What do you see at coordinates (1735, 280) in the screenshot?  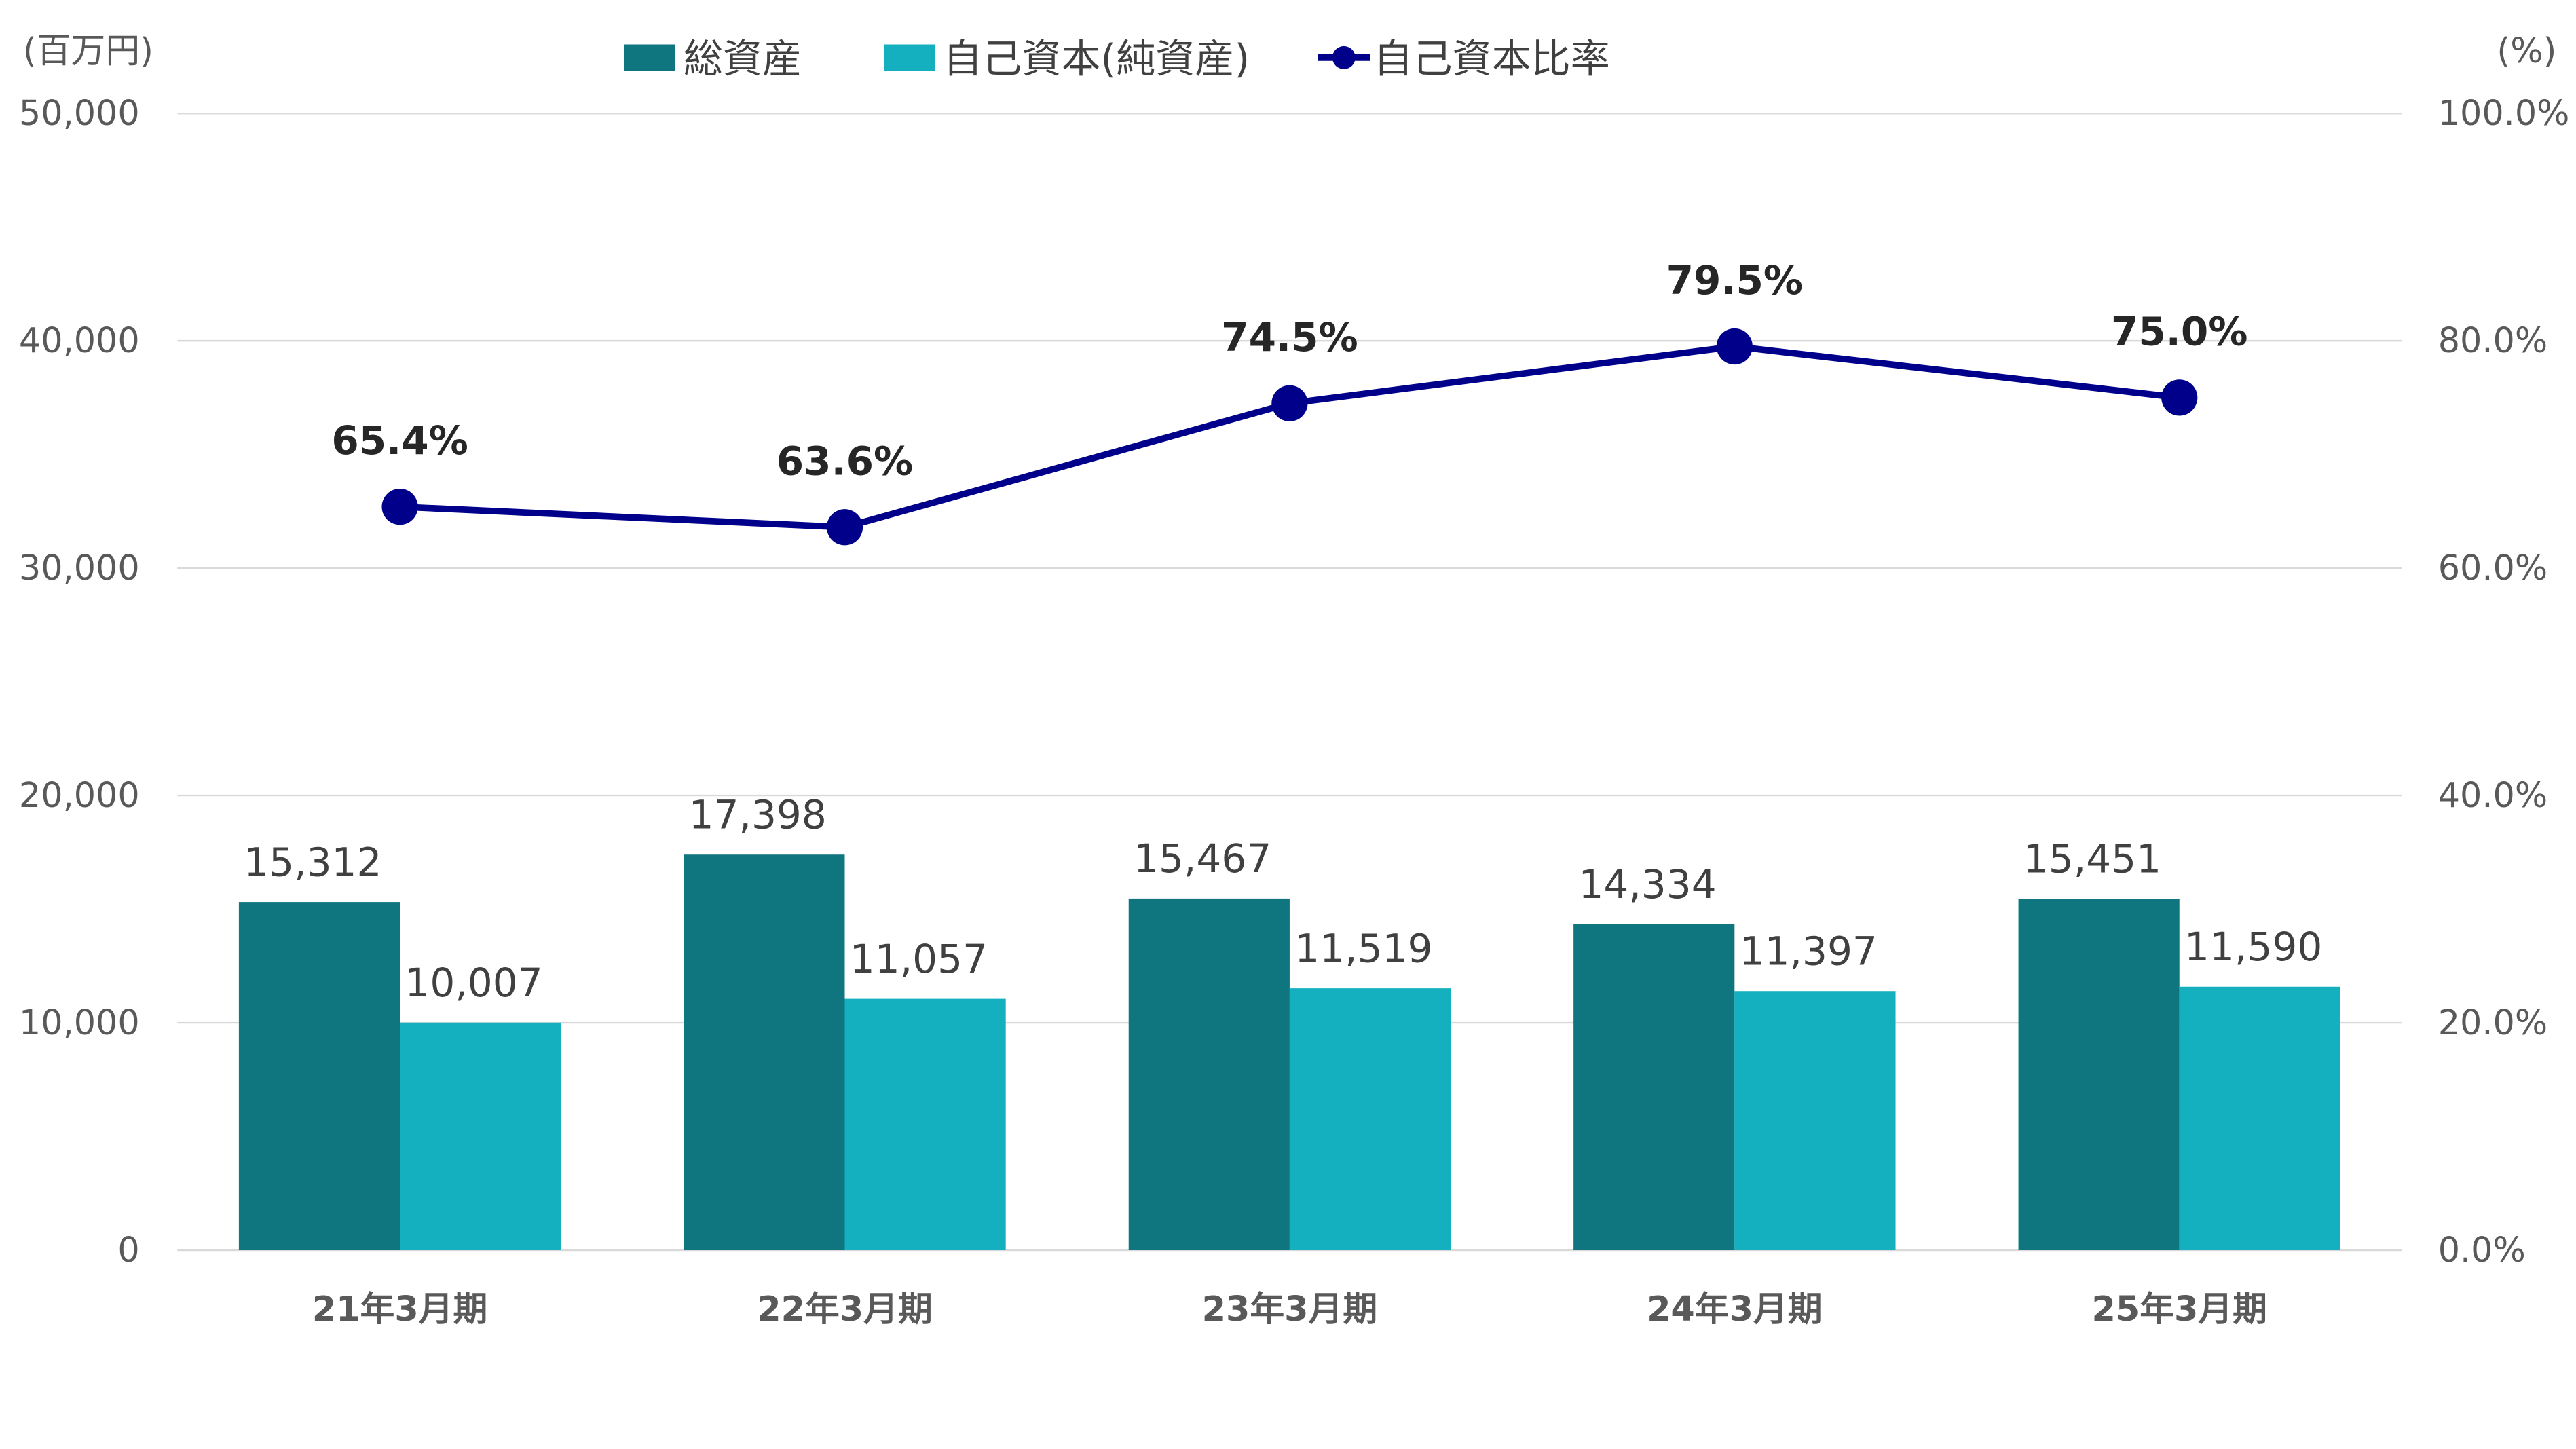 I see `ratio-data-label: 79.5%` at bounding box center [1735, 280].